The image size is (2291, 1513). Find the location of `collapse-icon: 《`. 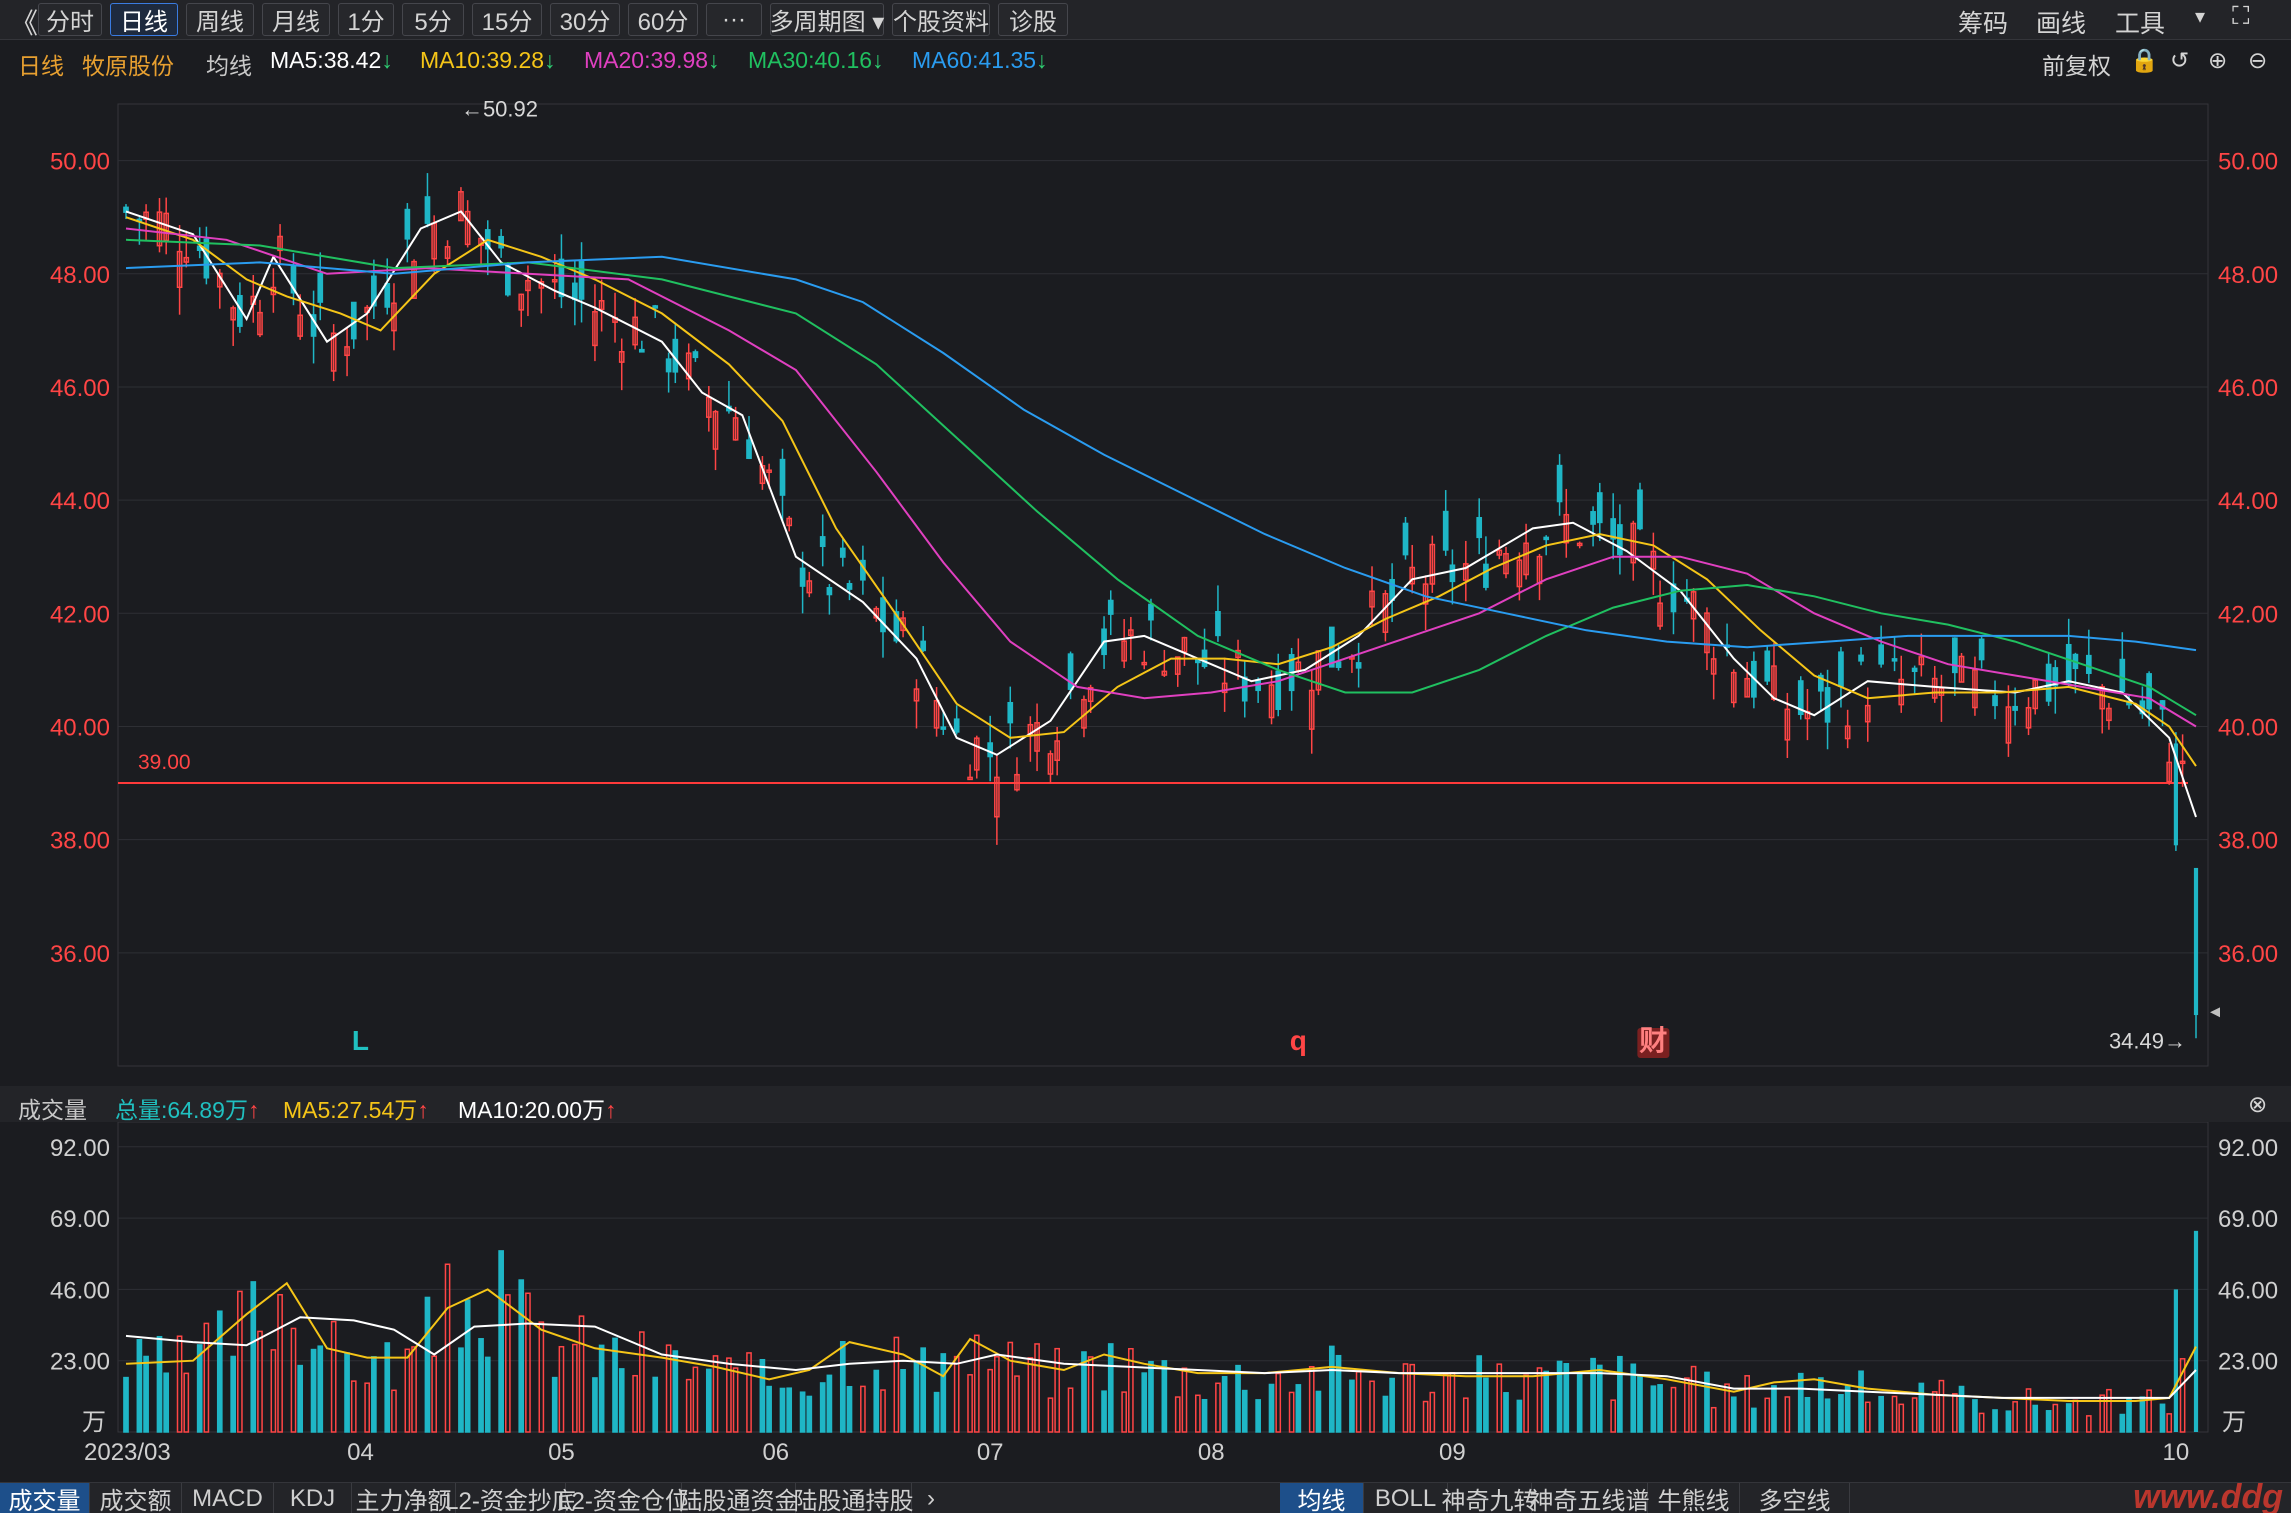

collapse-icon: 《 is located at coordinates (24, 23).